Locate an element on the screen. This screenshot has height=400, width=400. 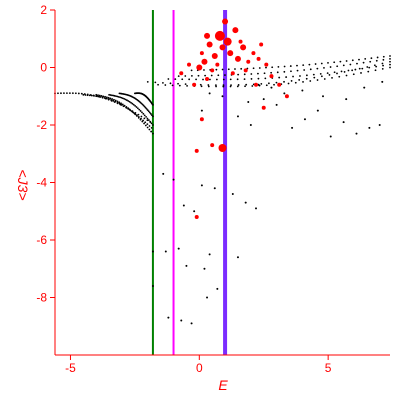
x-tick-label: 5 is located at coordinates (328, 368).